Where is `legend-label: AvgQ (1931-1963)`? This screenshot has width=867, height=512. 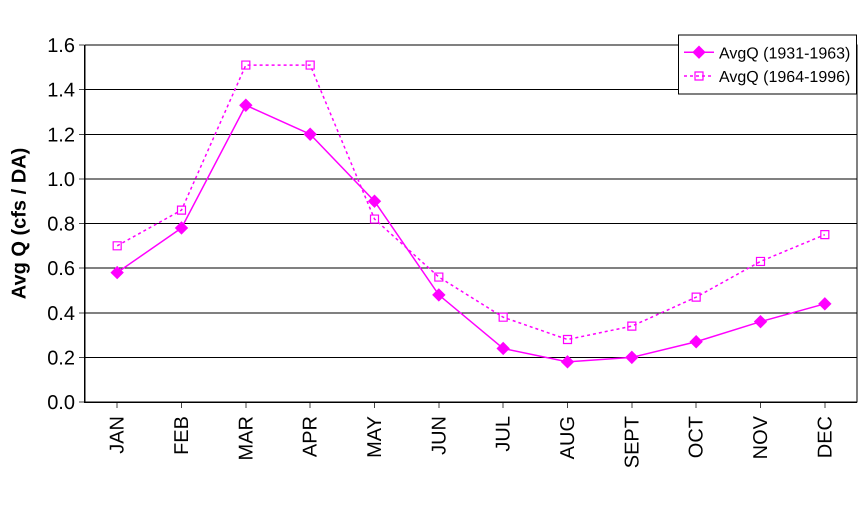 legend-label: AvgQ (1931-1963) is located at coordinates (784, 53).